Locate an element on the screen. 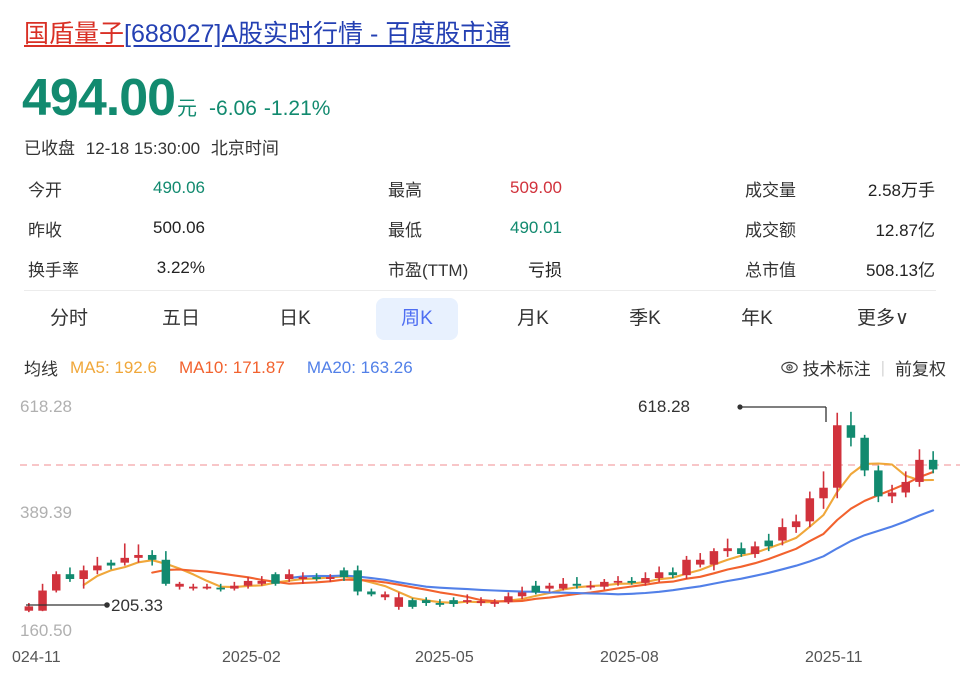  stock-name-link: 国盾量子 is located at coordinates (74, 34).